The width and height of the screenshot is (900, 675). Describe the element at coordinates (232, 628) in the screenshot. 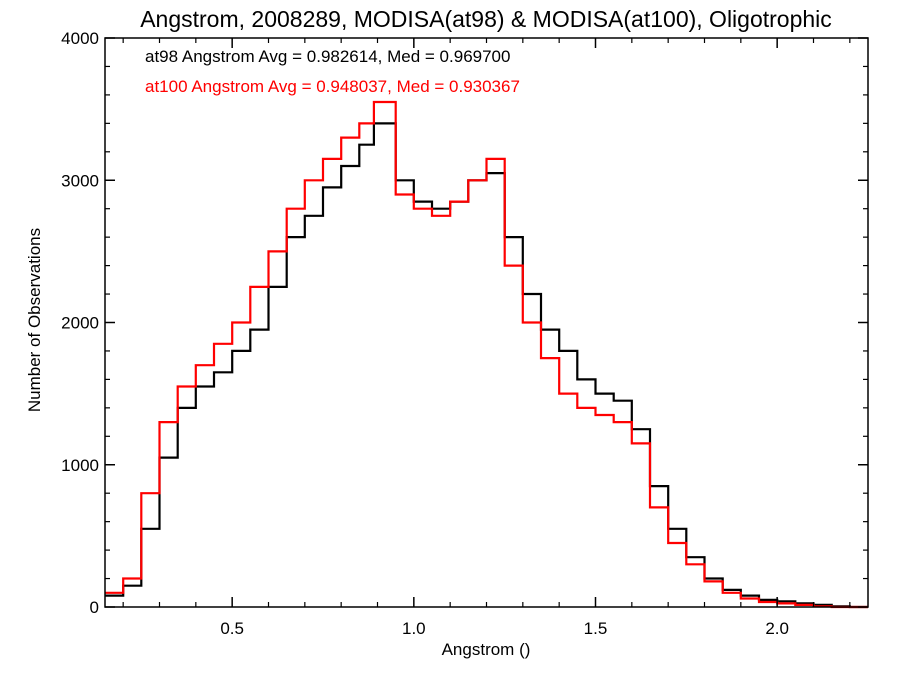

I see `x-tick-label: 0.5` at that location.